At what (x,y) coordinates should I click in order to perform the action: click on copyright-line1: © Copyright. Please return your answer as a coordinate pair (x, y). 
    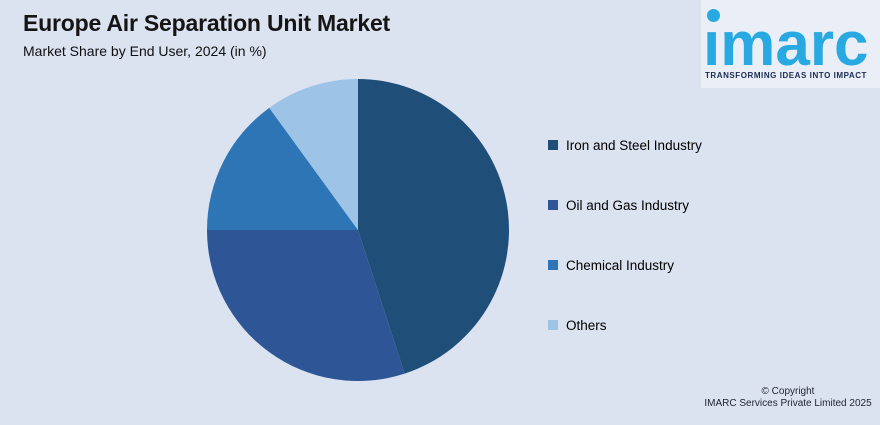
    Looking at the image, I should click on (788, 391).